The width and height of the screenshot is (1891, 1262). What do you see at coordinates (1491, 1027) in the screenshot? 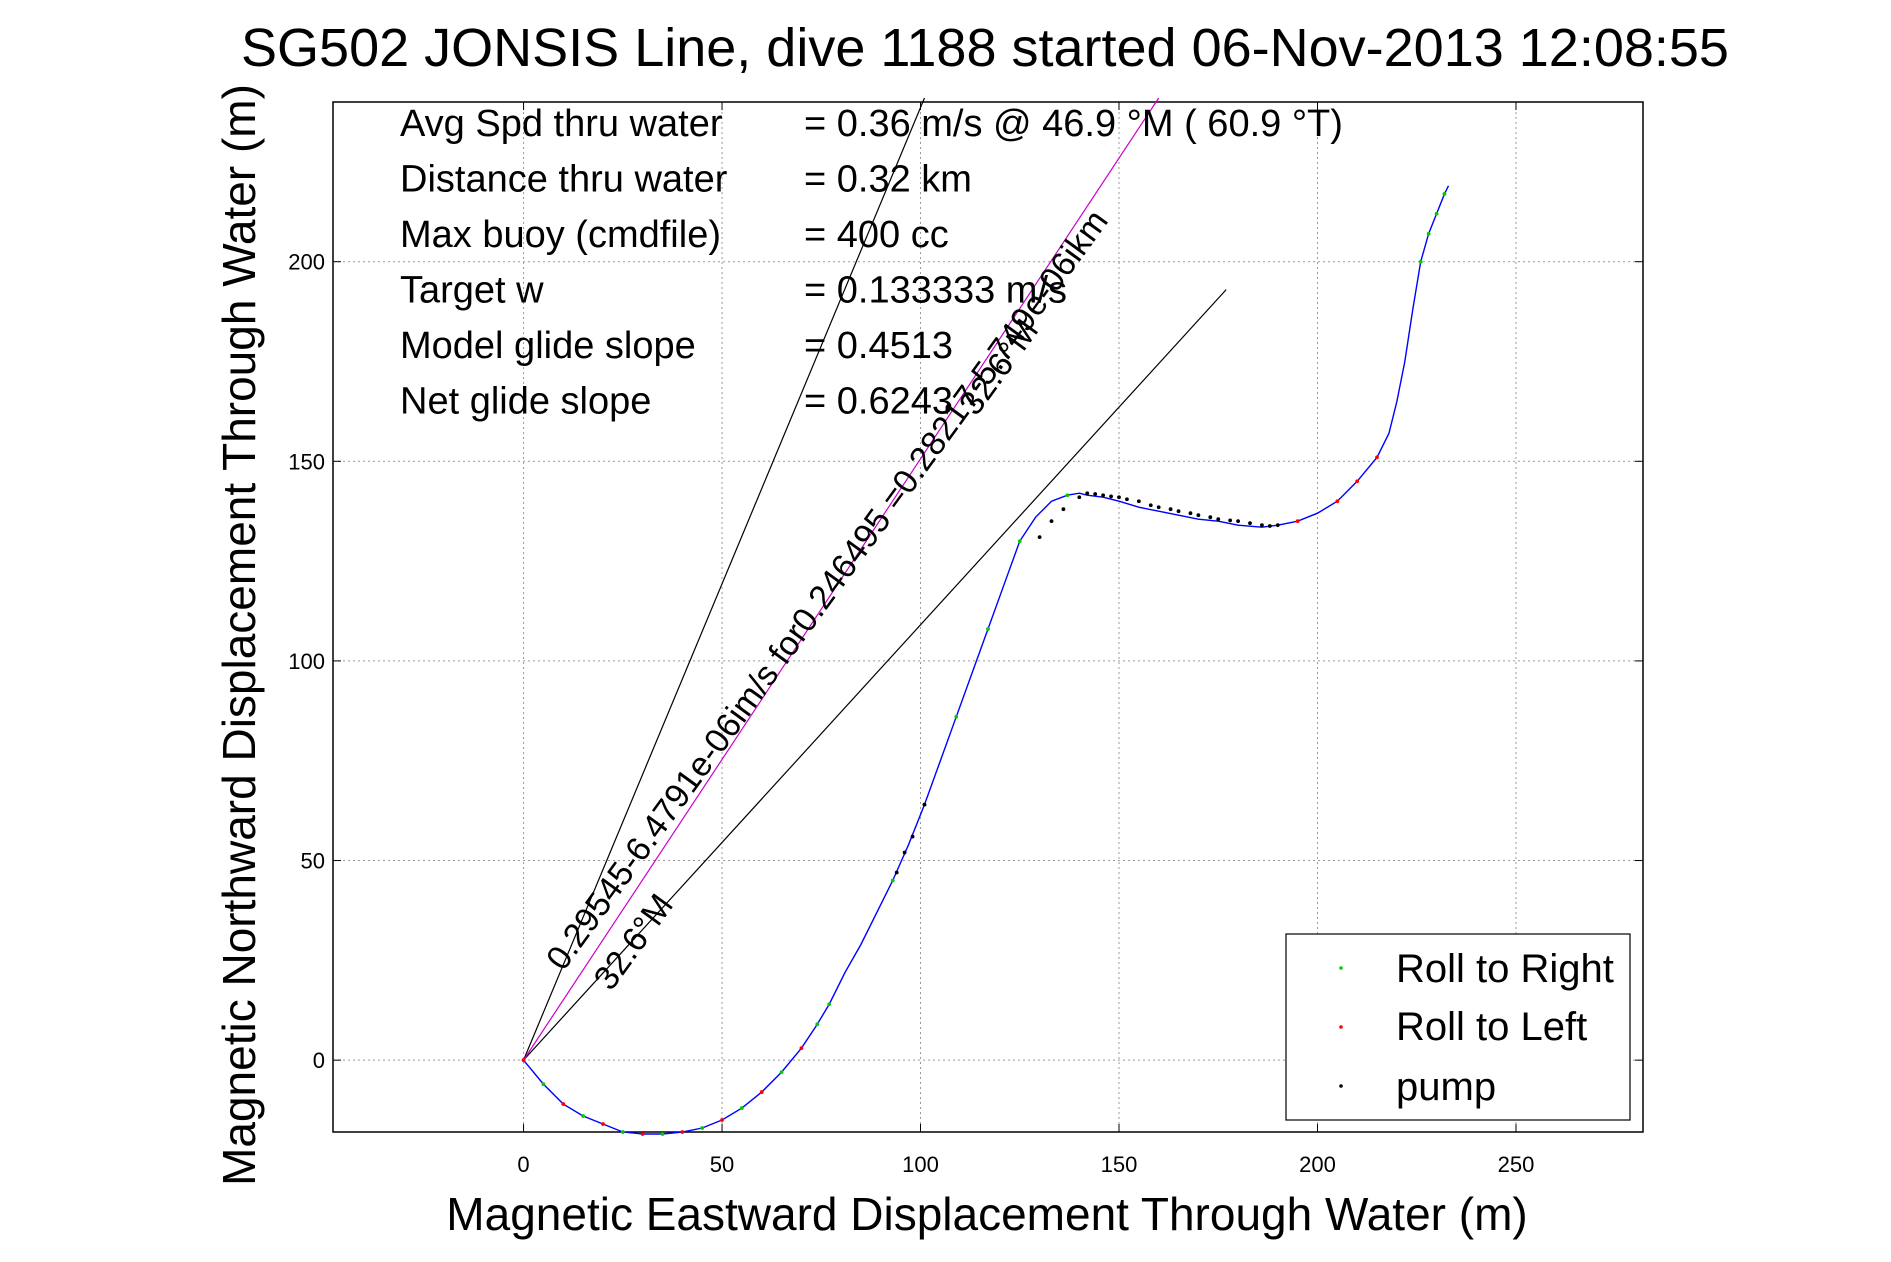
I see `legend-label-roll-left: Roll to Left` at bounding box center [1491, 1027].